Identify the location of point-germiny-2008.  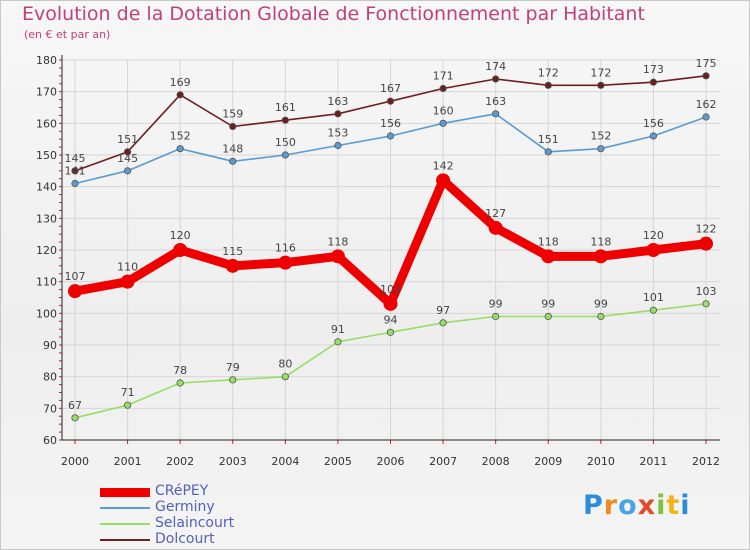
(496, 114).